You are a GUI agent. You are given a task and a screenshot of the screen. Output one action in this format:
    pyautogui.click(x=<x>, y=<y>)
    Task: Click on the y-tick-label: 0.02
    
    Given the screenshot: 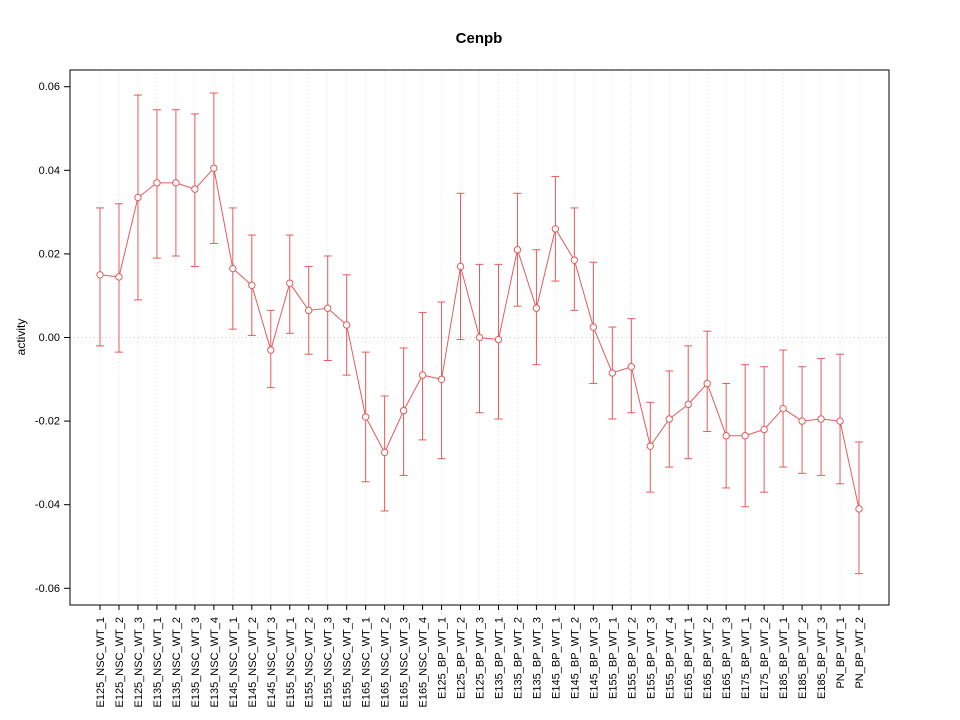 What is the action you would take?
    pyautogui.click(x=49, y=254)
    